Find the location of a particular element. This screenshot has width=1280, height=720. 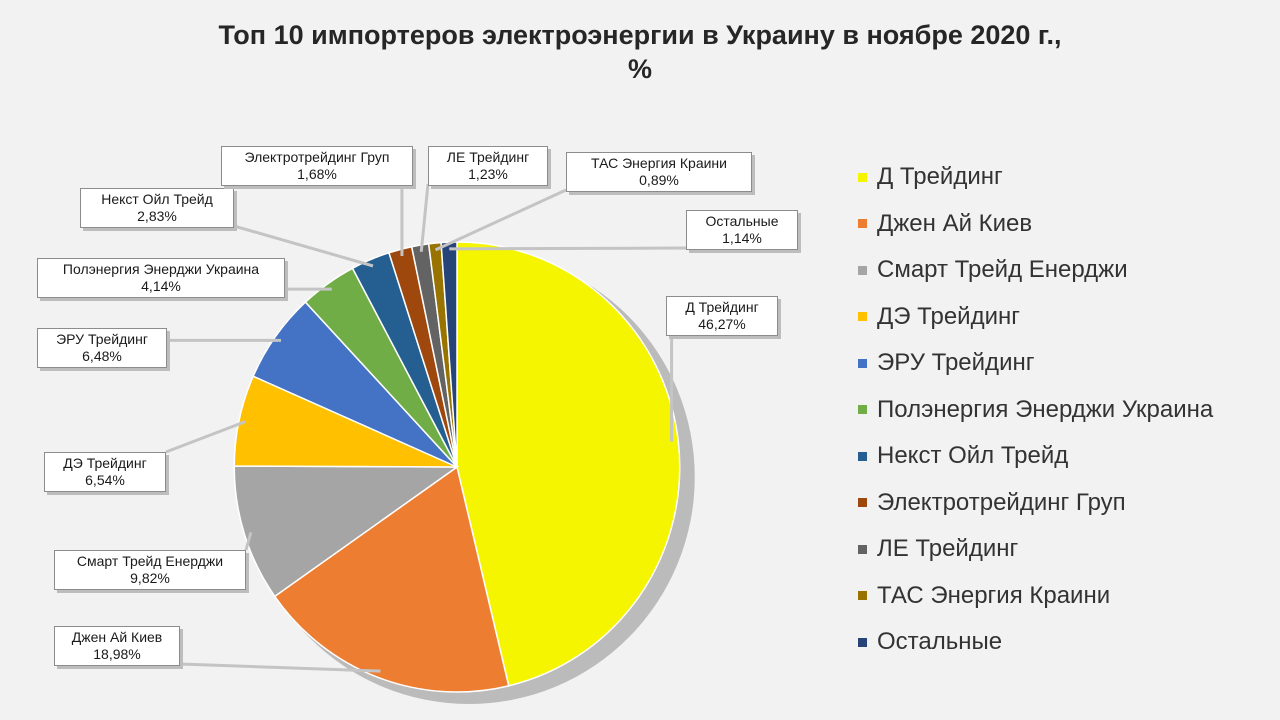

data-label-name: ЭРУ Трейдинг is located at coordinates (102, 339).